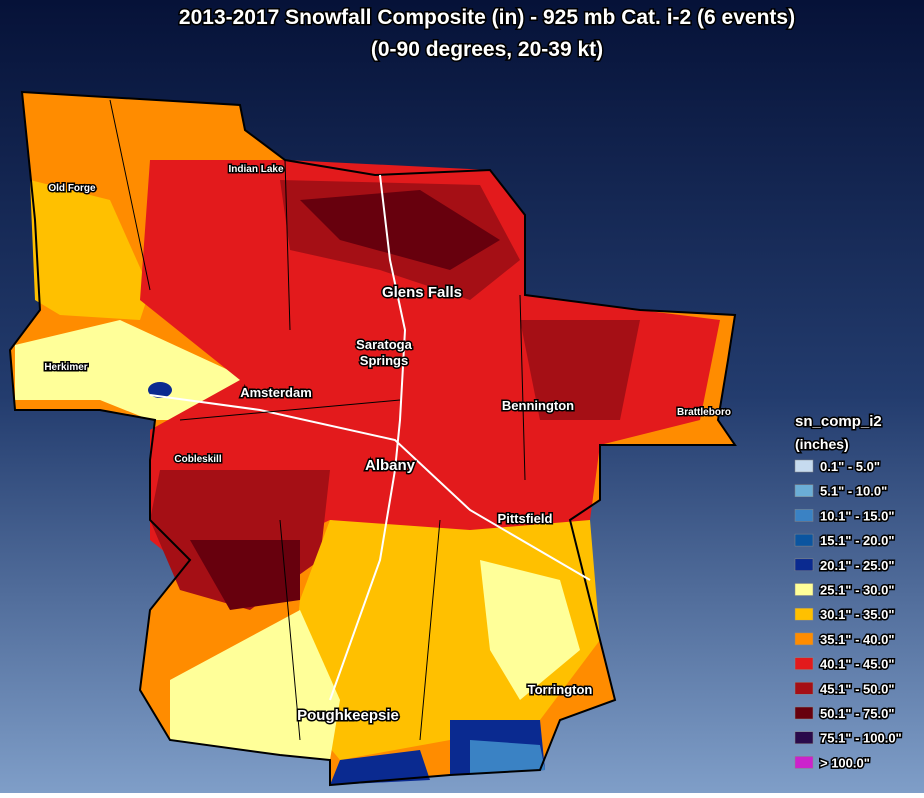 The width and height of the screenshot is (924, 798). What do you see at coordinates (422, 292) in the screenshot?
I see `place-label: Glens Falls` at bounding box center [422, 292].